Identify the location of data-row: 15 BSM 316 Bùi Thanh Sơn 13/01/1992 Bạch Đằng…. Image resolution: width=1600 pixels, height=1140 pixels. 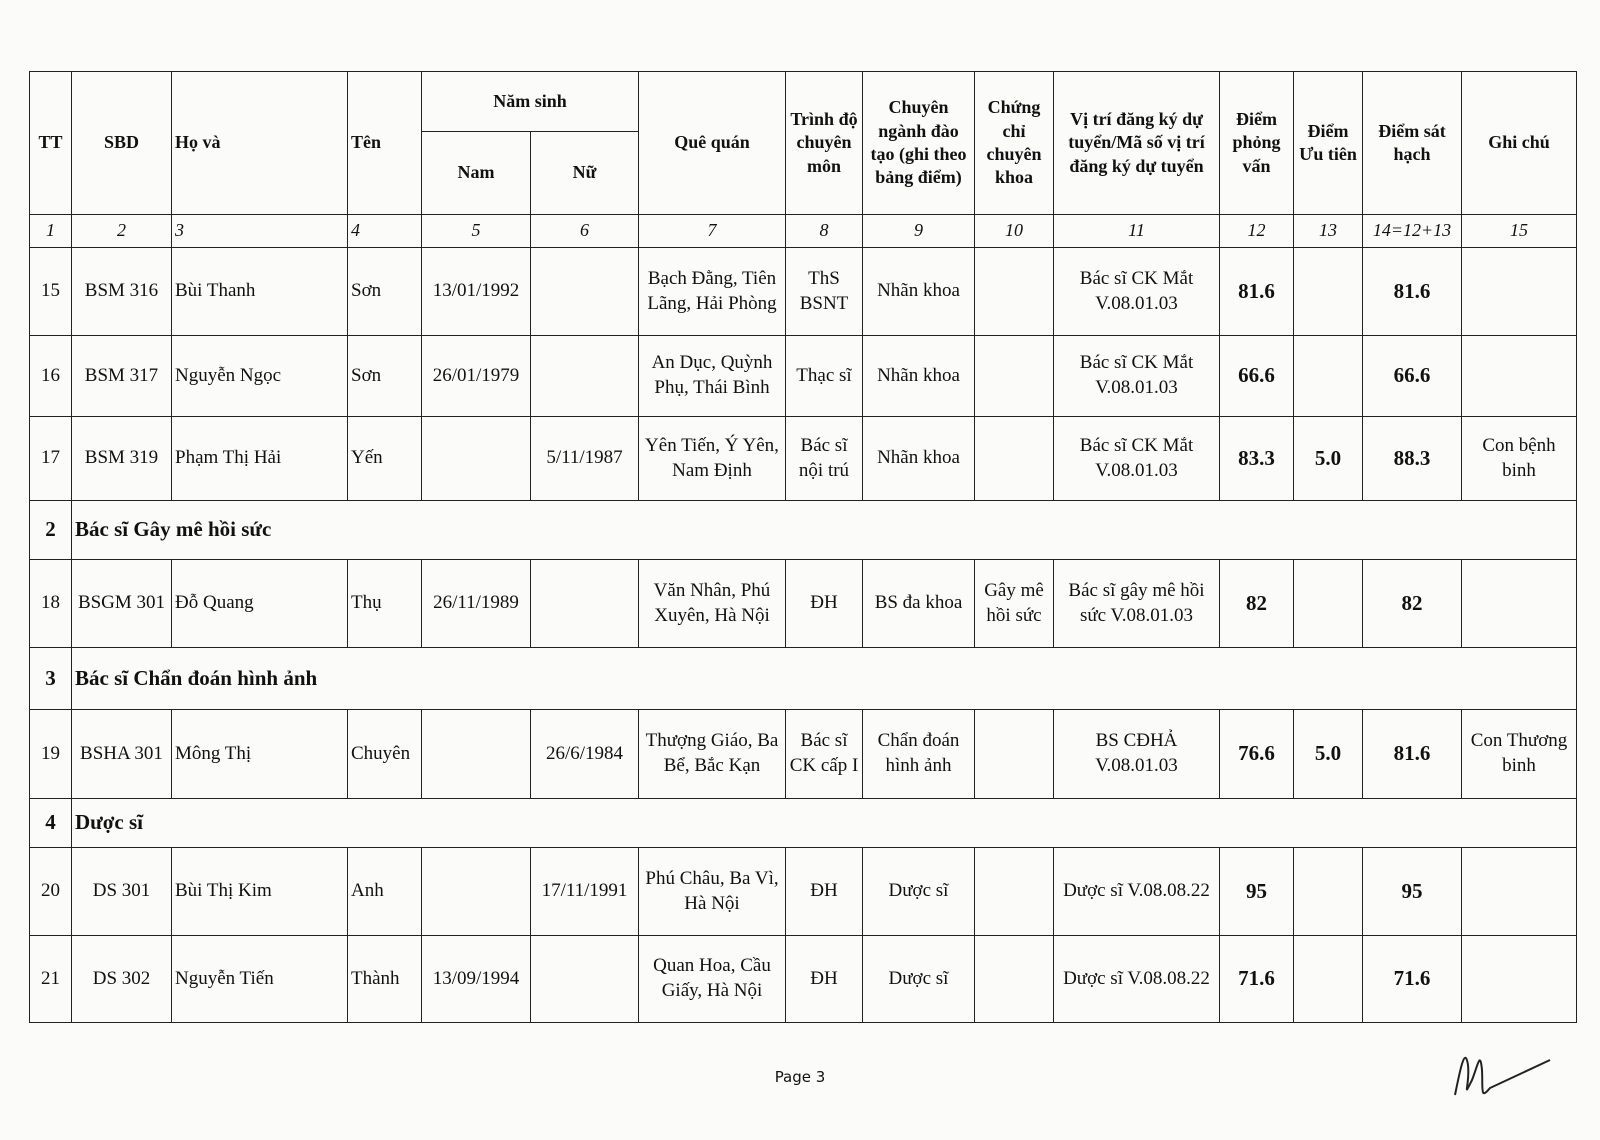
(803, 291).